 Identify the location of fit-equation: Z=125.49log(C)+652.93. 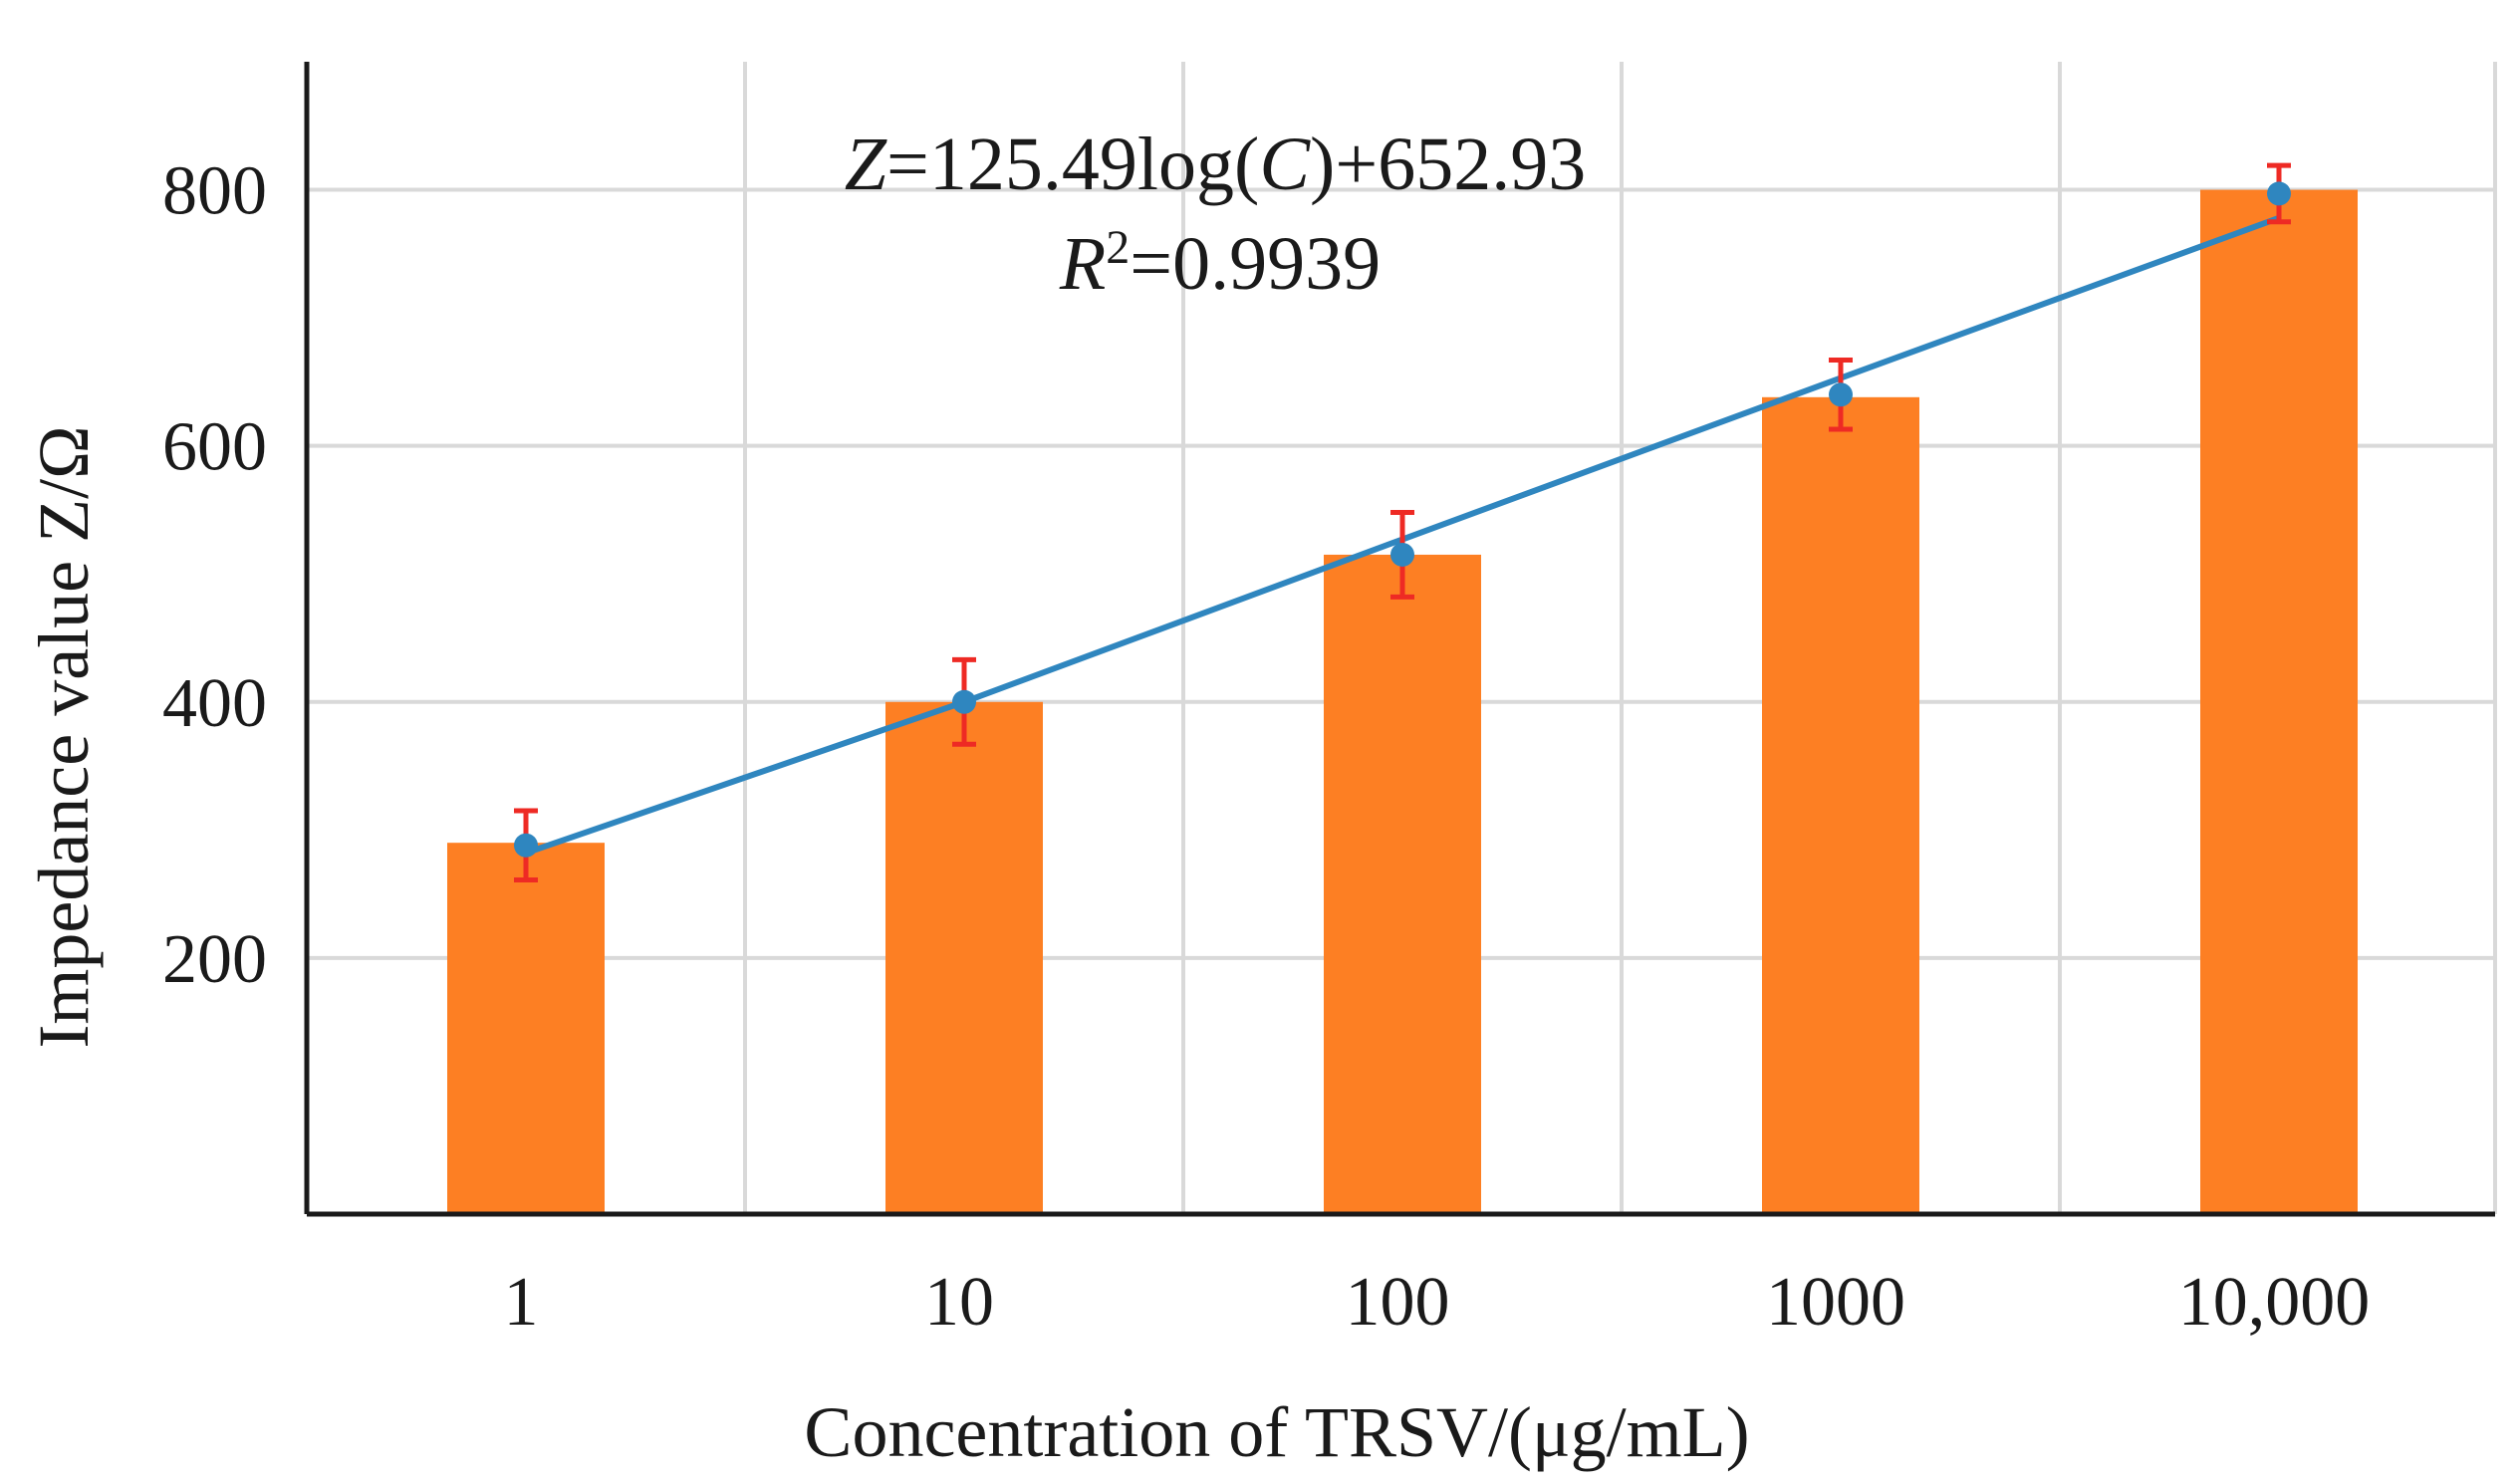
(1215, 164).